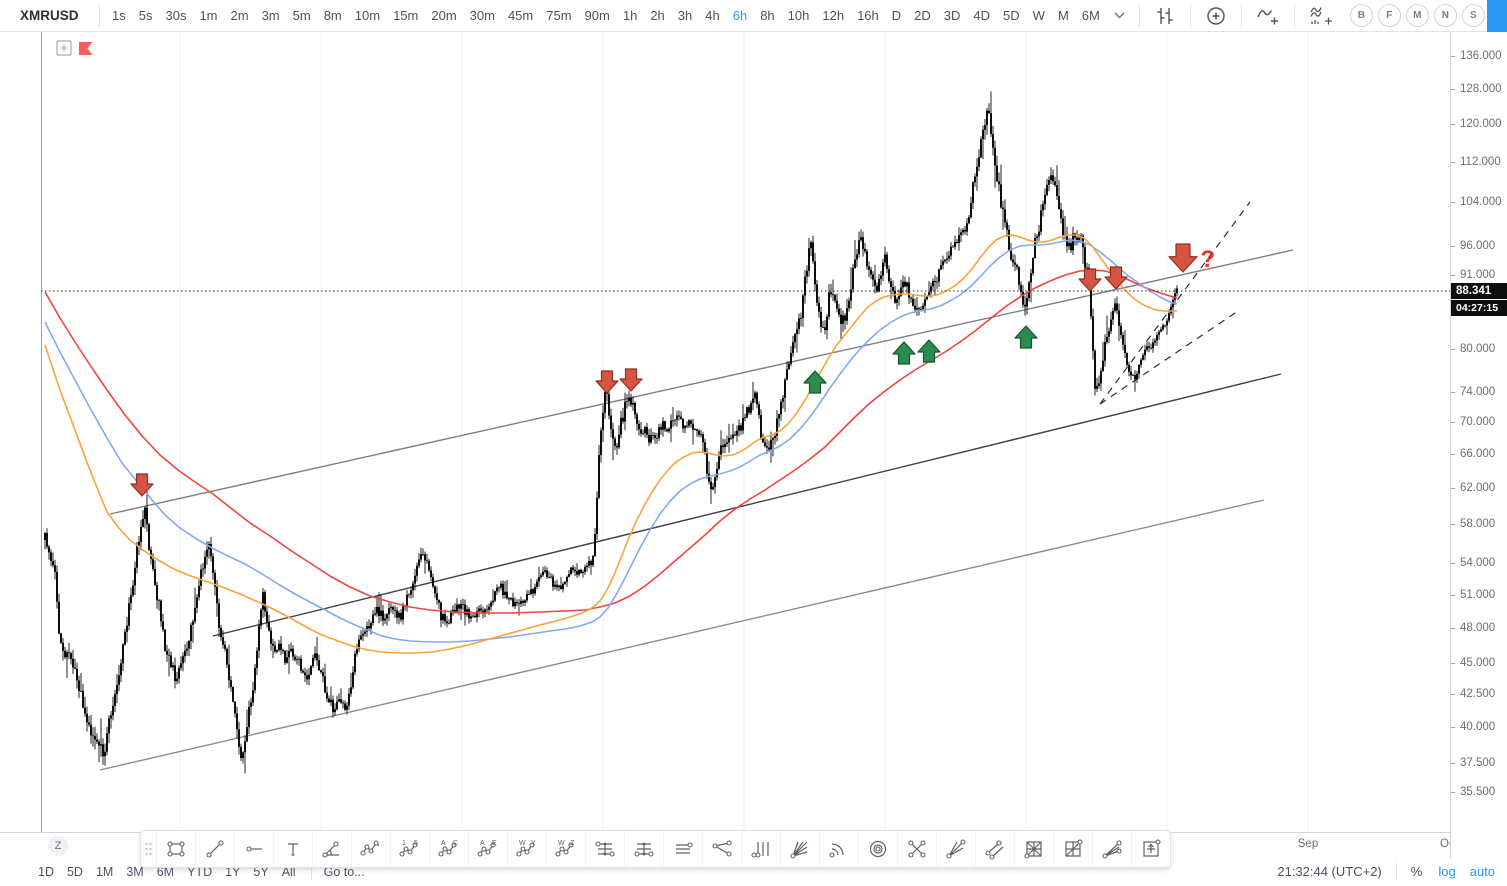  Describe the element at coordinates (1482, 871) in the screenshot. I see `auto-scale-toggle: auto` at that location.